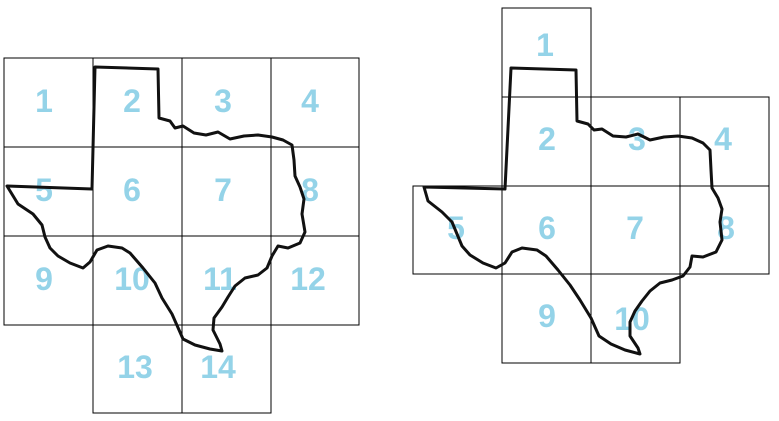  What do you see at coordinates (635, 318) in the screenshot?
I see `right-cell-10: 10` at bounding box center [635, 318].